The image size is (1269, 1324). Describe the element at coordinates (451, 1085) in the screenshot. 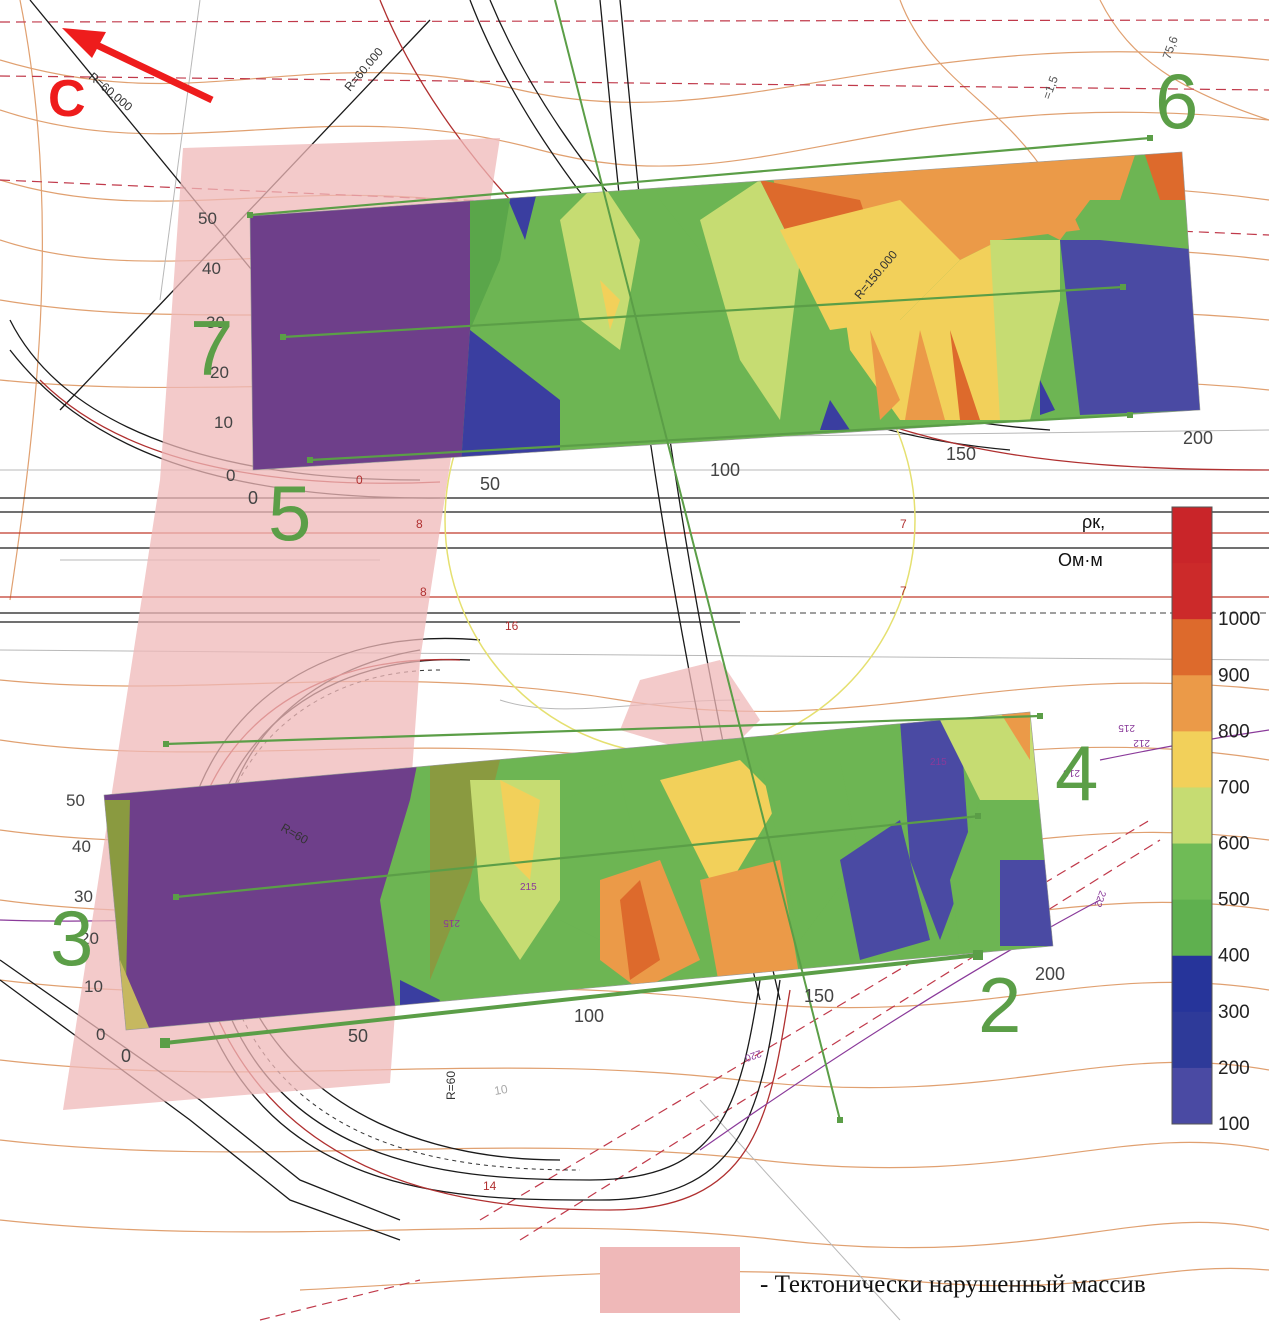

I see `annotation-radius-5: R=60` at that location.